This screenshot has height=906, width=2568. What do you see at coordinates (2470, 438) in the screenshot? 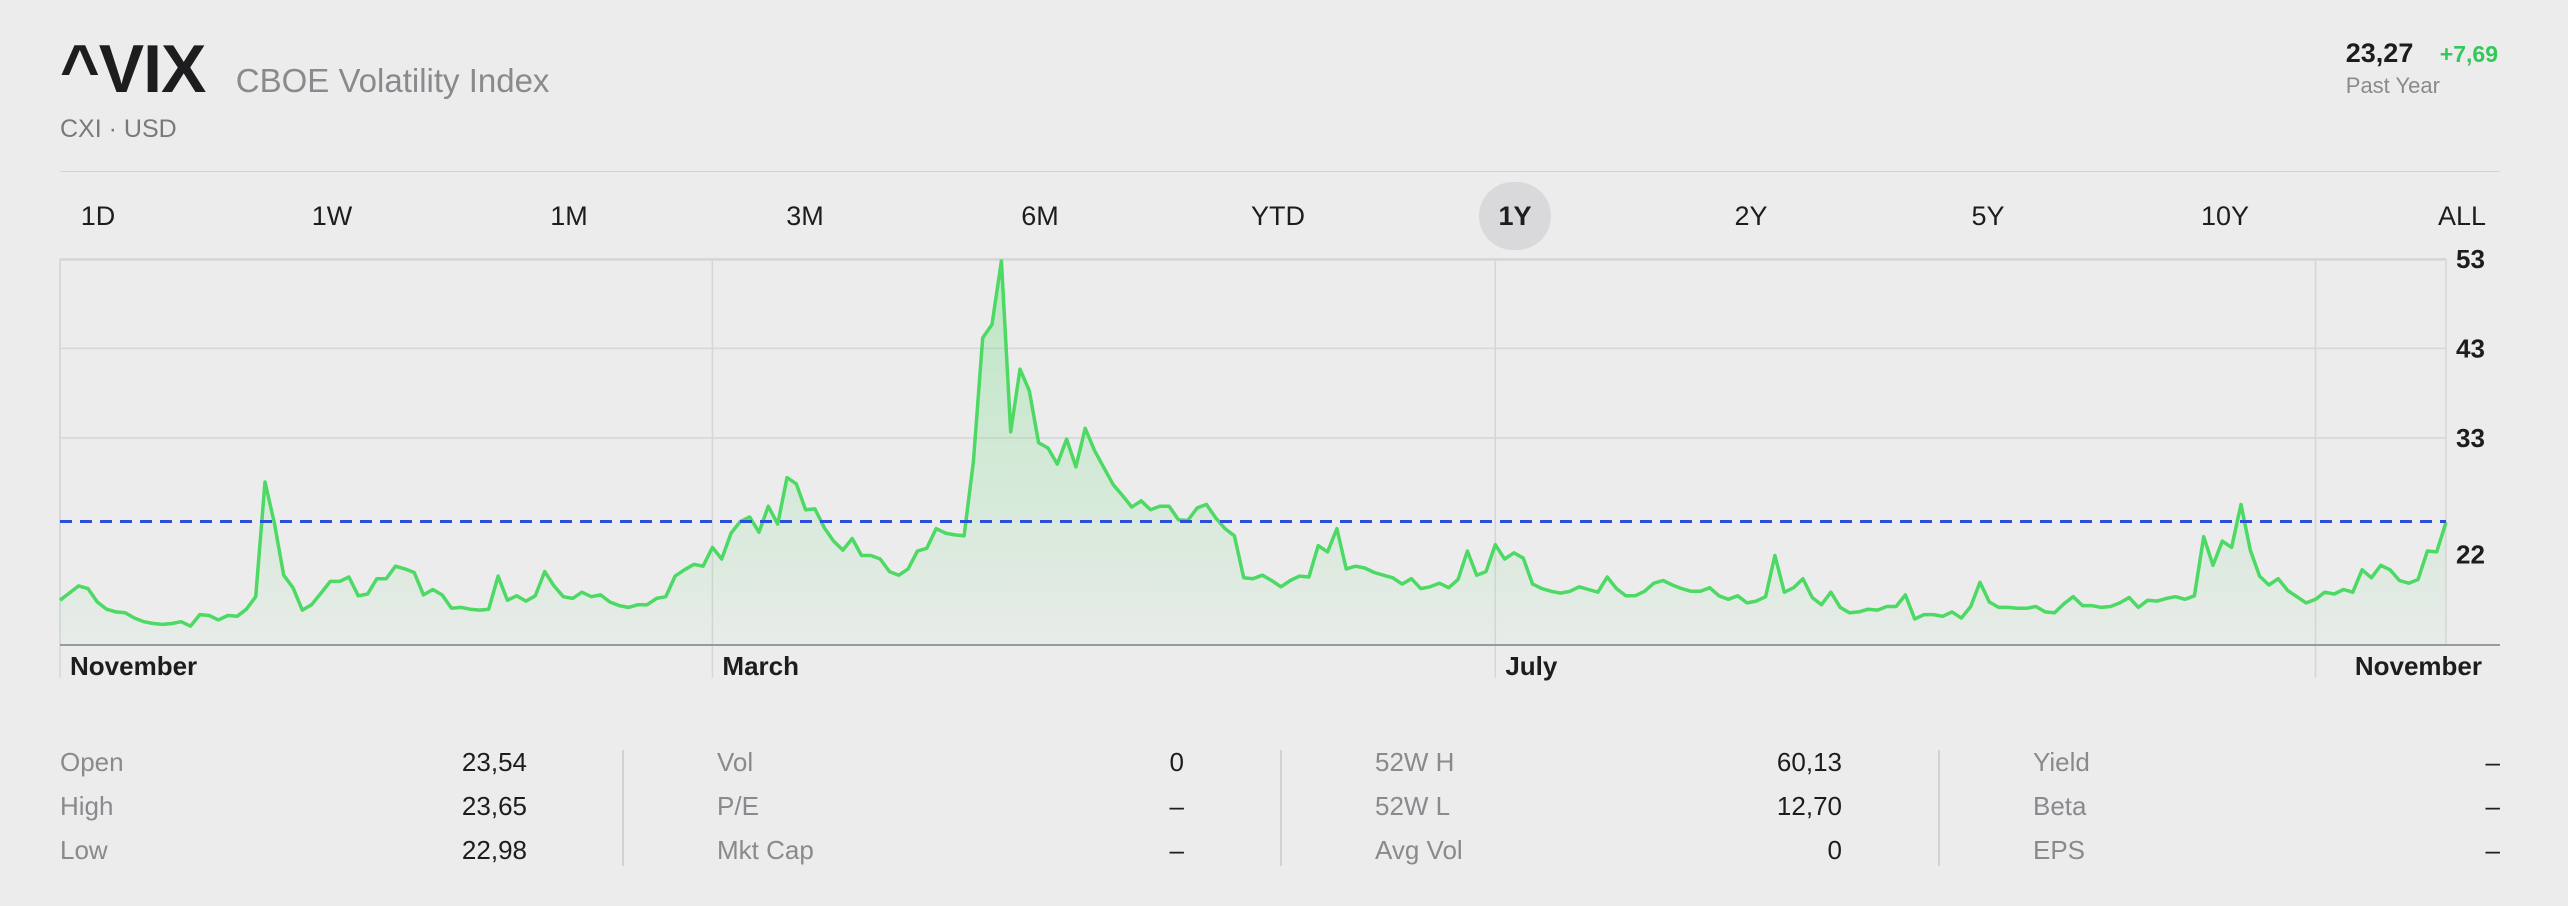
I see `y-tick-label: 33` at bounding box center [2470, 438].